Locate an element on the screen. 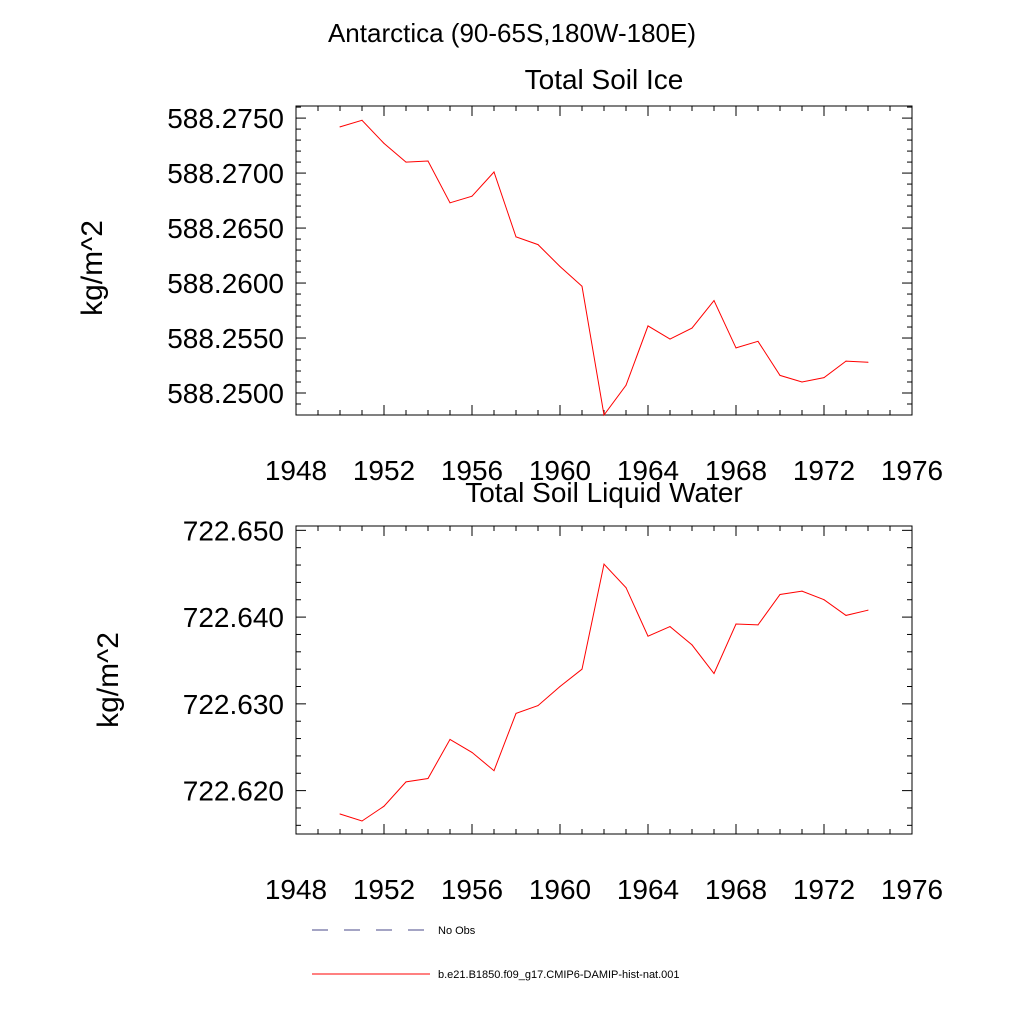 The width and height of the screenshot is (1024, 1024). y-tick-label: 722.650 is located at coordinates (233, 530).